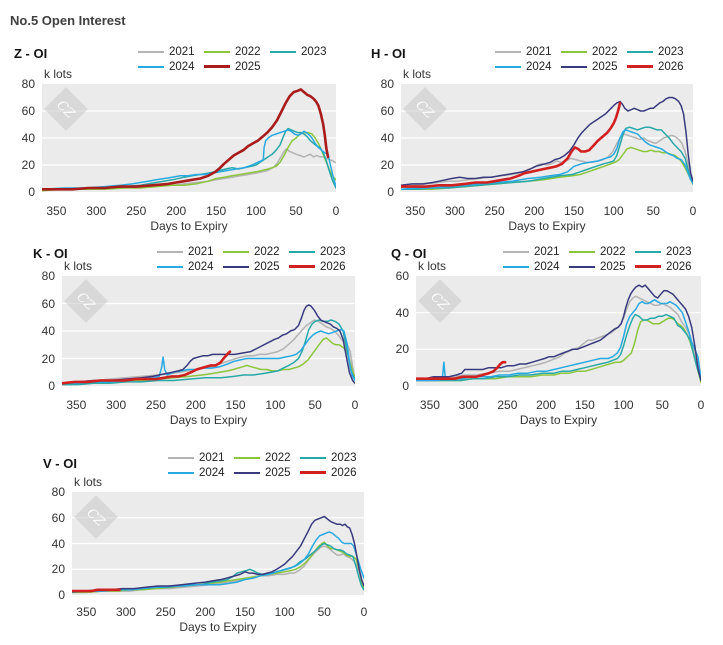 Image resolution: width=723 pixels, height=645 pixels. I want to click on y-tick-label: 80, so click(58, 492).